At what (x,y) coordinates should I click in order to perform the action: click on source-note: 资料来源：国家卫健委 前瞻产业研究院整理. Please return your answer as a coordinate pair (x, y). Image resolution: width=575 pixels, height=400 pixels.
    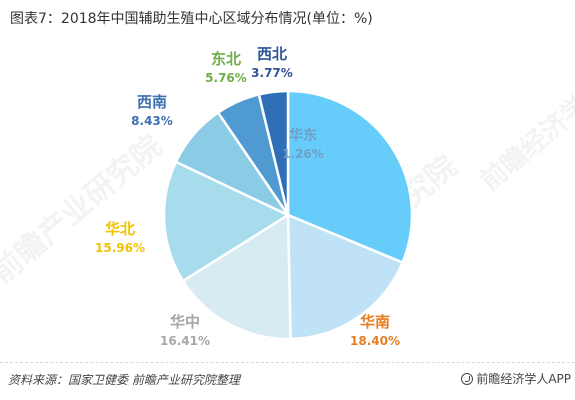
    Looking at the image, I should click on (124, 380).